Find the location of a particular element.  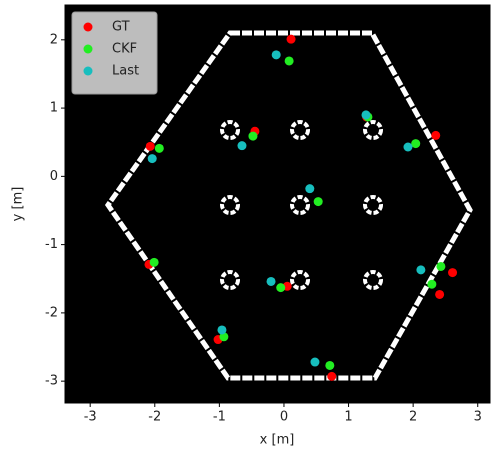

y-tick-label: 1 is located at coordinates (54, 108).